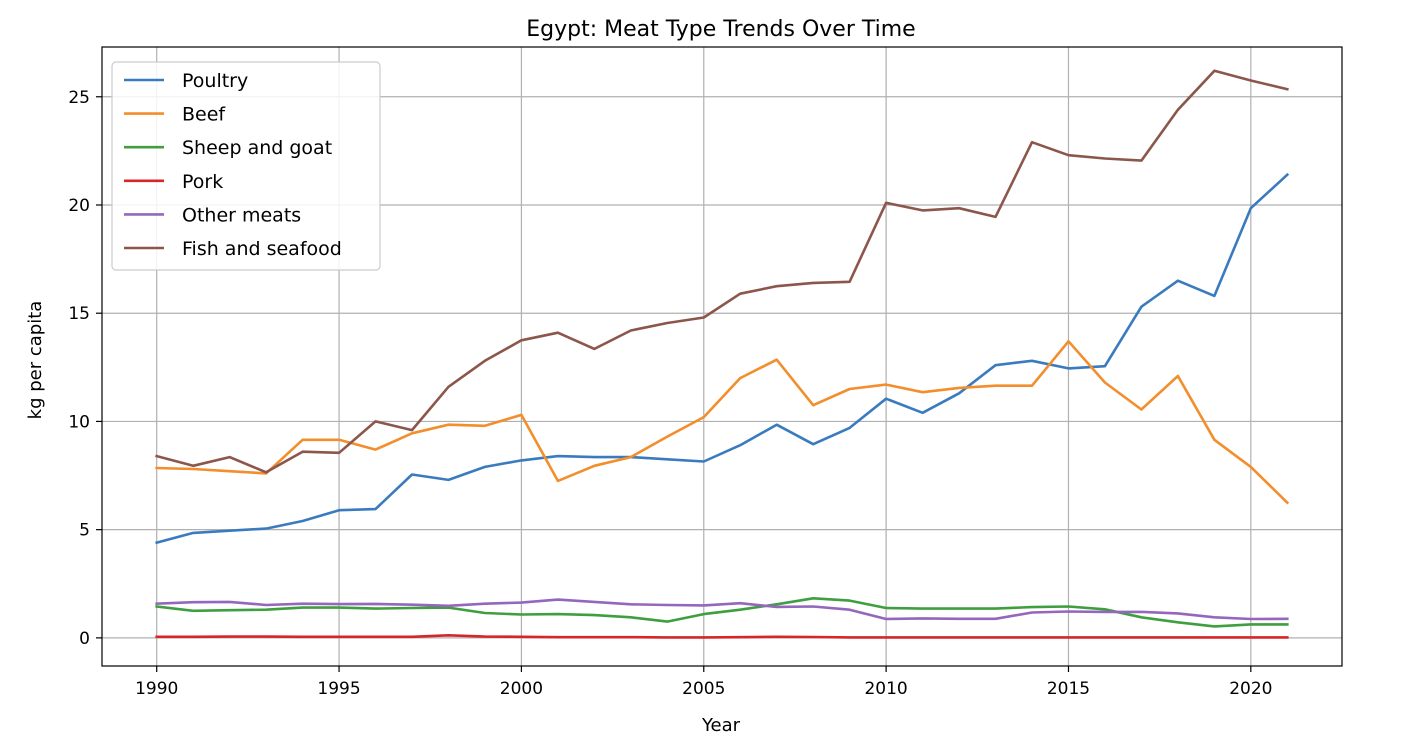  Describe the element at coordinates (721, 725) in the screenshot. I see `x-axis-label: Year` at that location.